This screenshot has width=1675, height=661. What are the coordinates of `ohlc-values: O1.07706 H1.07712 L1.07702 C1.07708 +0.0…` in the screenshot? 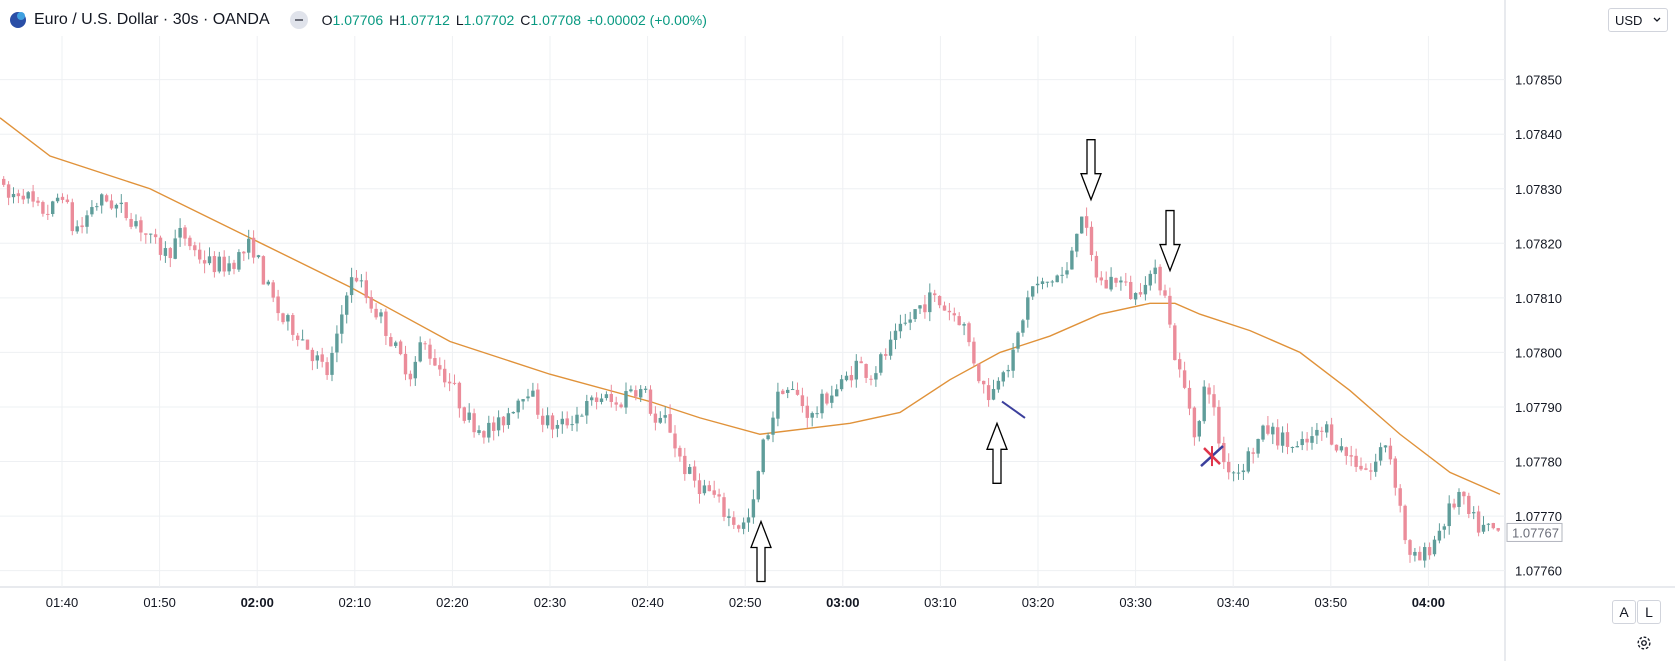 It's located at (514, 20).